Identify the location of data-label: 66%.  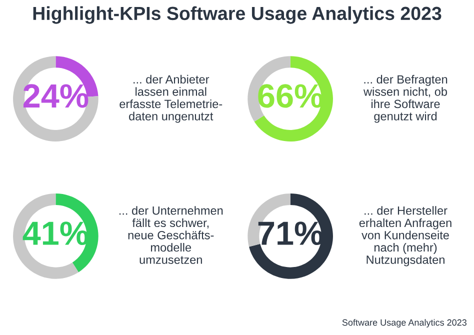
(290, 96).